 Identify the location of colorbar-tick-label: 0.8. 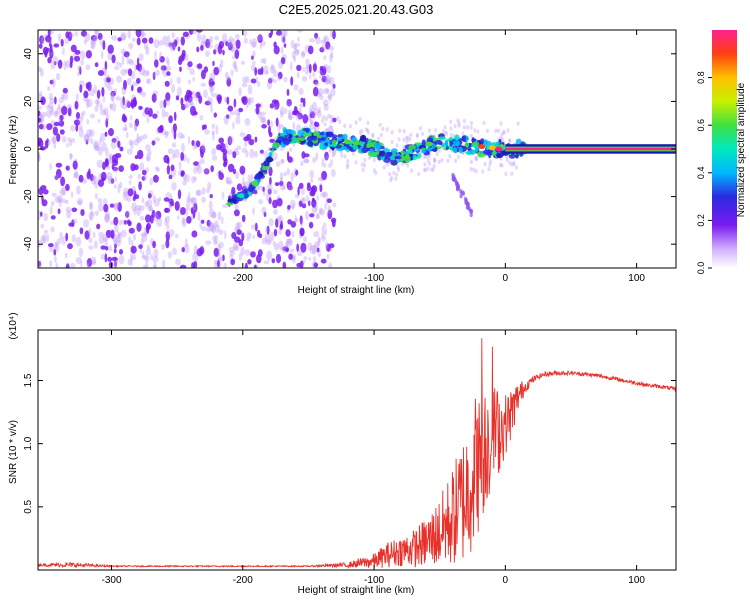
(701, 77).